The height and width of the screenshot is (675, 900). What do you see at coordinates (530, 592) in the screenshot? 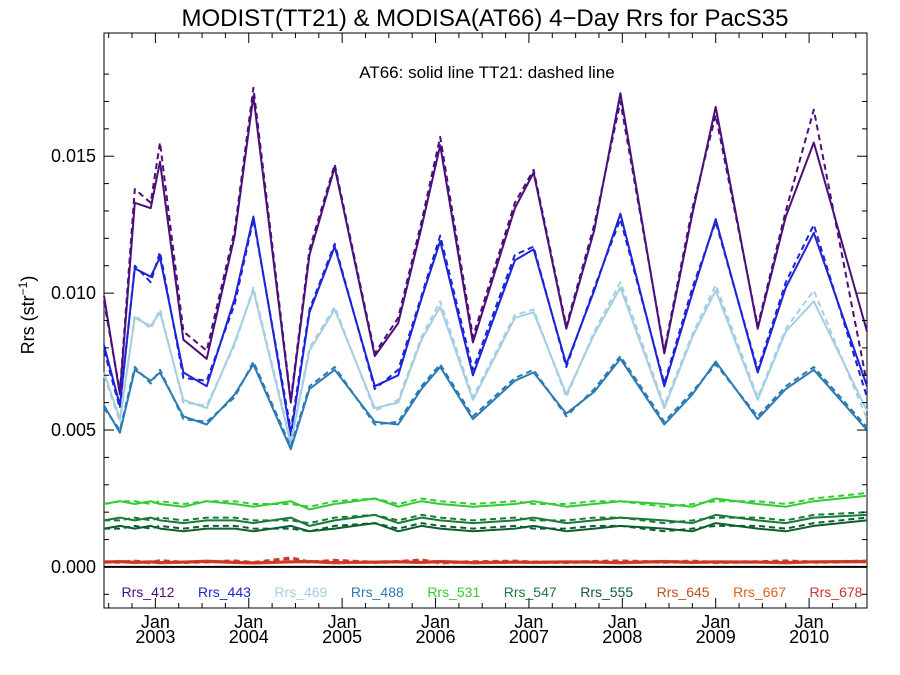
I see `legend-entry-rrs-547: Rrs_547` at bounding box center [530, 592].